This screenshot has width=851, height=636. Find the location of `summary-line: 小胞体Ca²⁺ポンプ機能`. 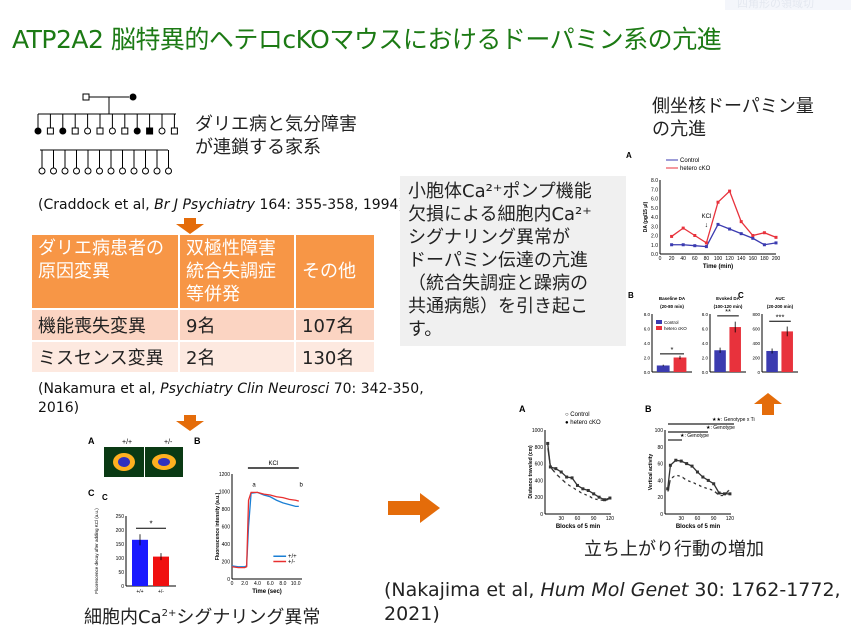

summary-line: 小胞体Ca²⁺ポンプ機能 is located at coordinates (500, 191).